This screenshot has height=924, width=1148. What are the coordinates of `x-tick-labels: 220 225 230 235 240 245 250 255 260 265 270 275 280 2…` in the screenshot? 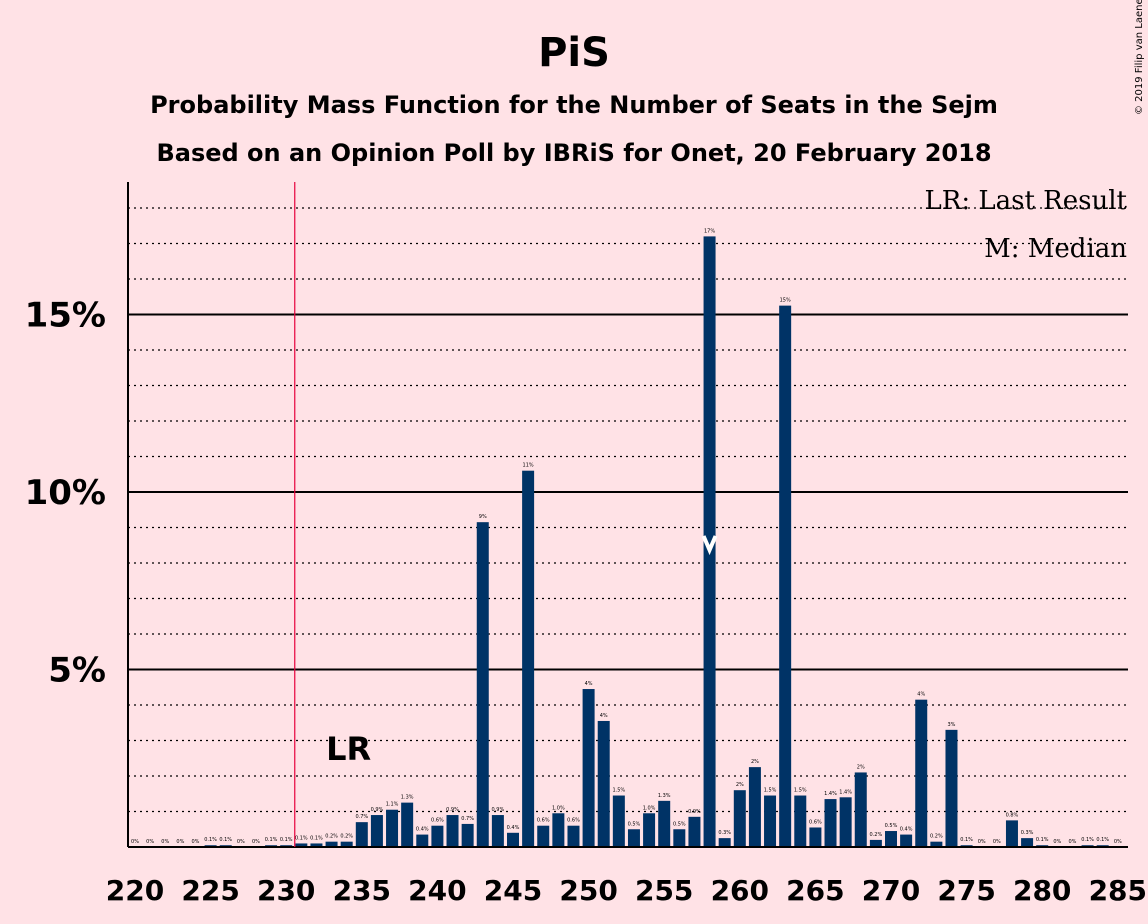 It's located at (626, 890).